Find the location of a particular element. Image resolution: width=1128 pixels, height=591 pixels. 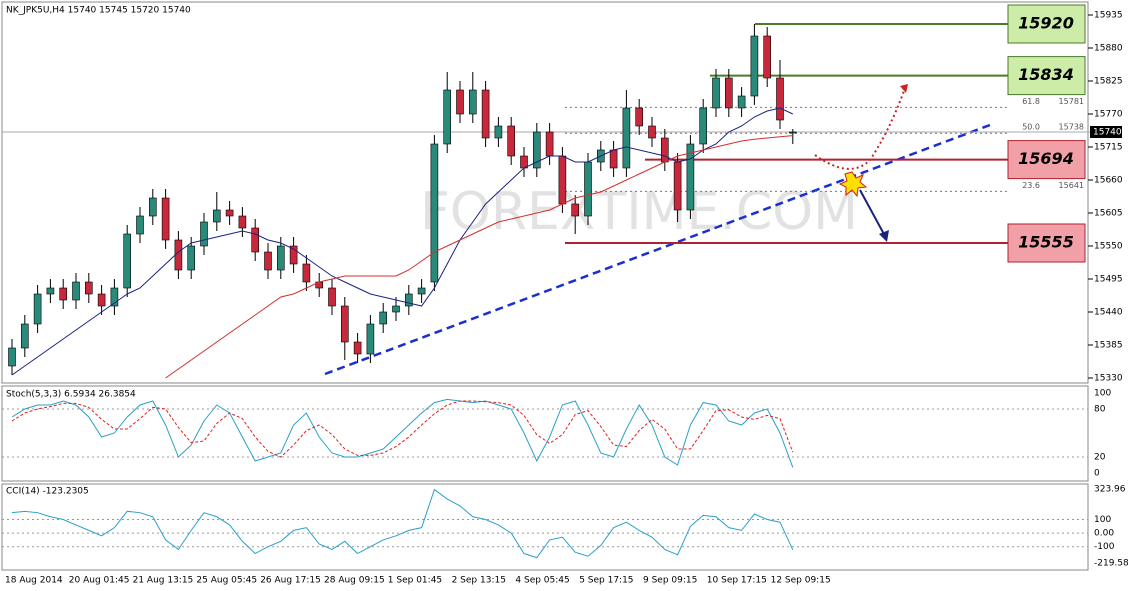

stoch-tick-label: 0 is located at coordinates (1097, 474).